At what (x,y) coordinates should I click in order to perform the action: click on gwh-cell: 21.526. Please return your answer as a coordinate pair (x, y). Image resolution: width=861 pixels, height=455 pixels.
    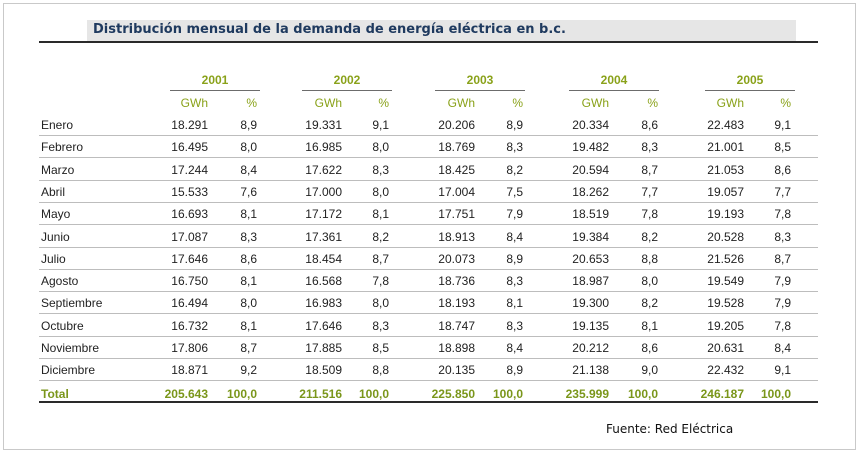
    Looking at the image, I should click on (725, 258).